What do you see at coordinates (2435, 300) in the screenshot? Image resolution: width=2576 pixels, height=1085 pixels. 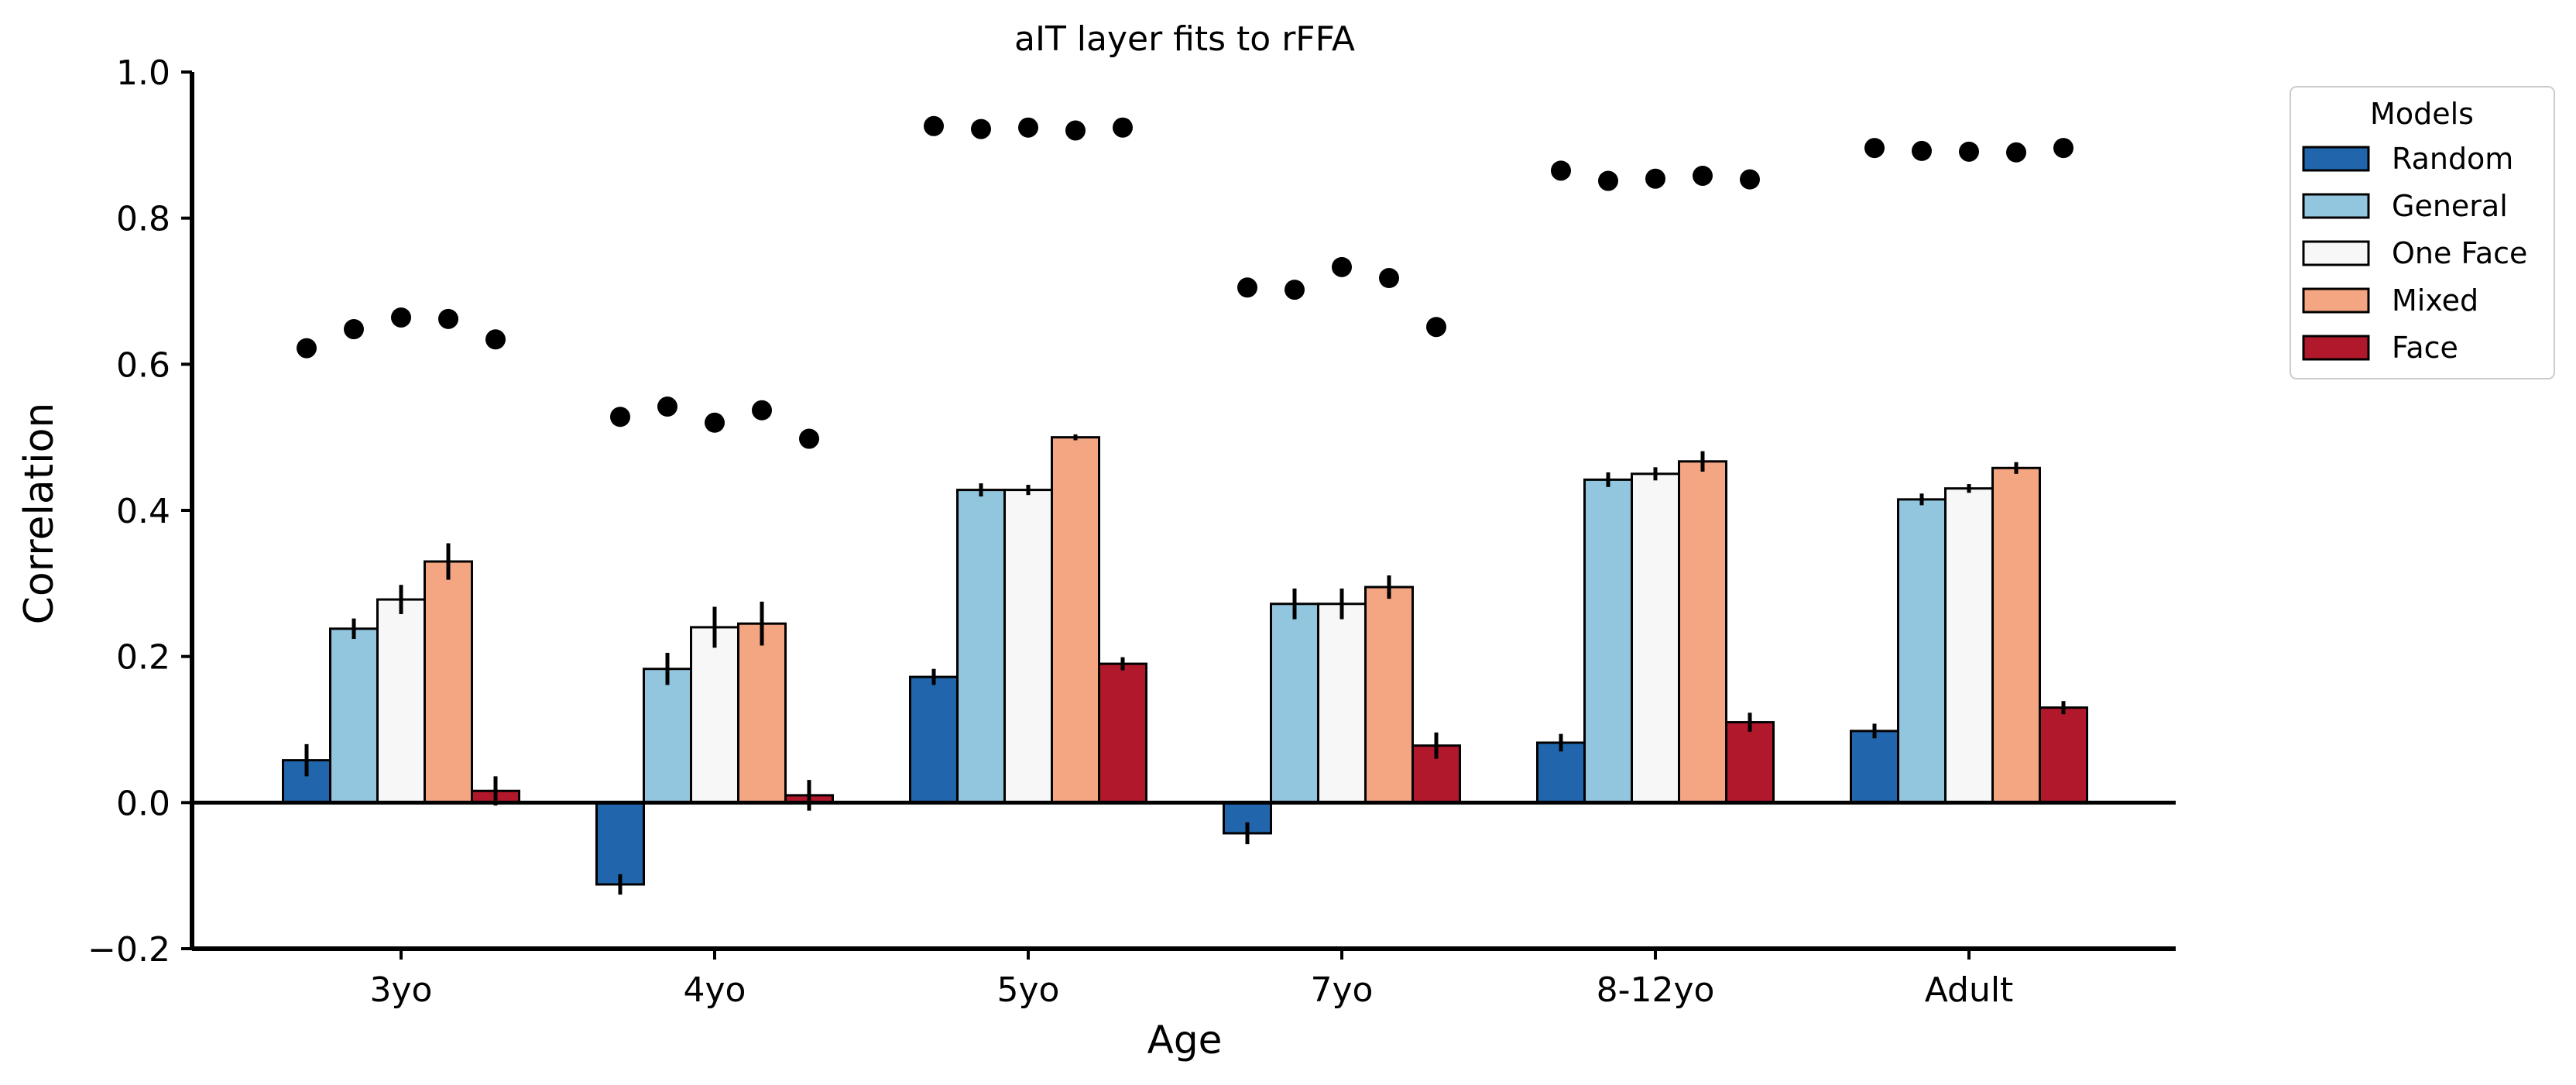 I see `legend-label: Mixed` at bounding box center [2435, 300].